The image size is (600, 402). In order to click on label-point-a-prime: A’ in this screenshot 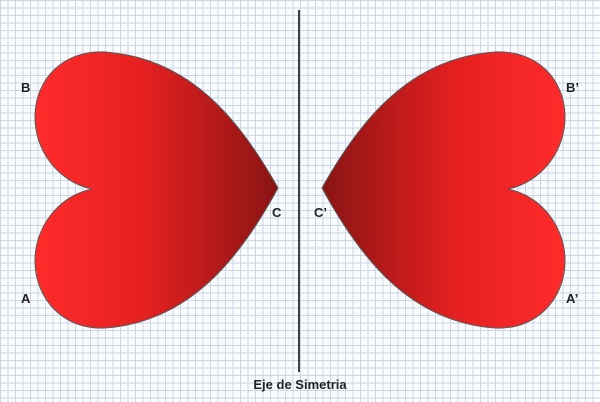, I will do `click(572, 298)`.